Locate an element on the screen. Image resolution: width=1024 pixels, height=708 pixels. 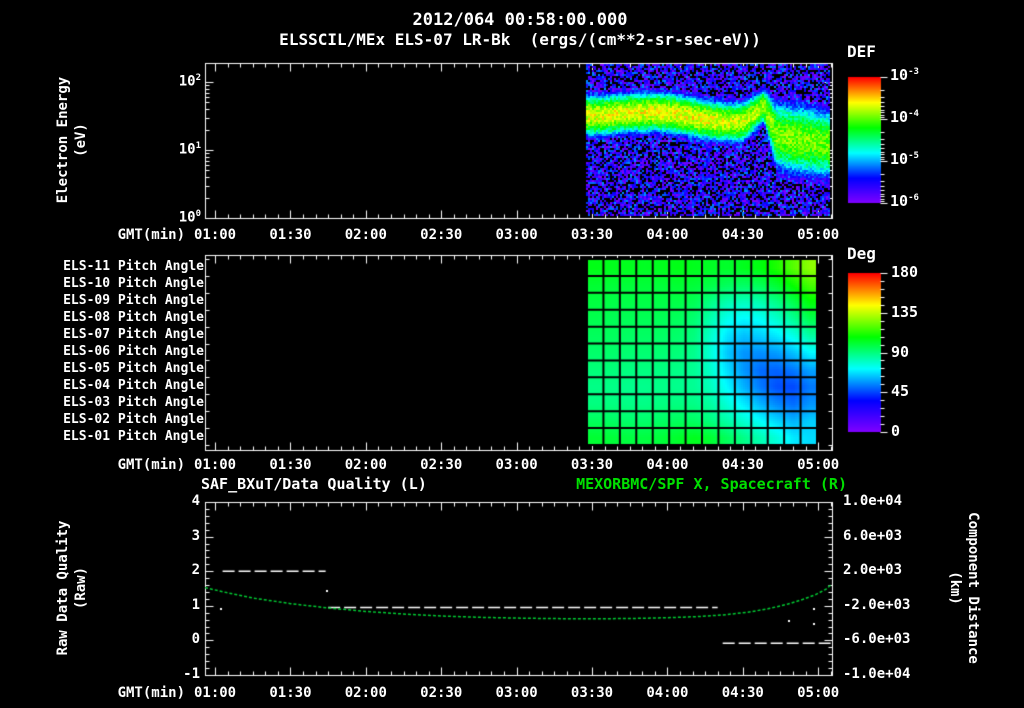
energy-tick-label: 10² is located at coordinates (189, 81).